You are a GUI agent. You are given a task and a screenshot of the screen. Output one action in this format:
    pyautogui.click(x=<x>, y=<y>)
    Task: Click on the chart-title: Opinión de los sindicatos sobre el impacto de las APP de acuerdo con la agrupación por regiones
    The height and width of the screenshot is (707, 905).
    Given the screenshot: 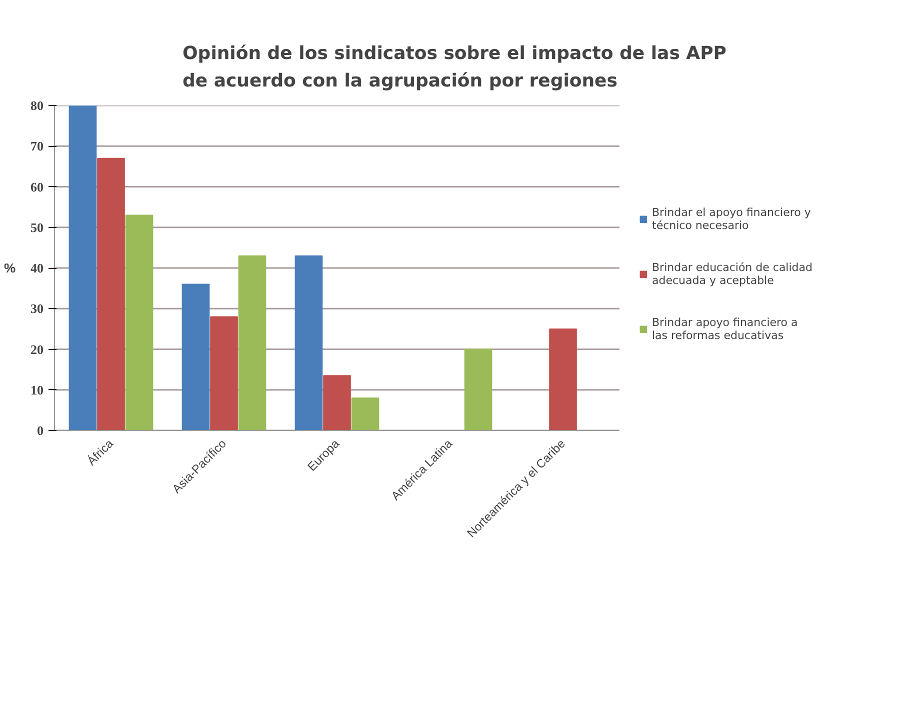 What is the action you would take?
    pyautogui.click(x=454, y=67)
    